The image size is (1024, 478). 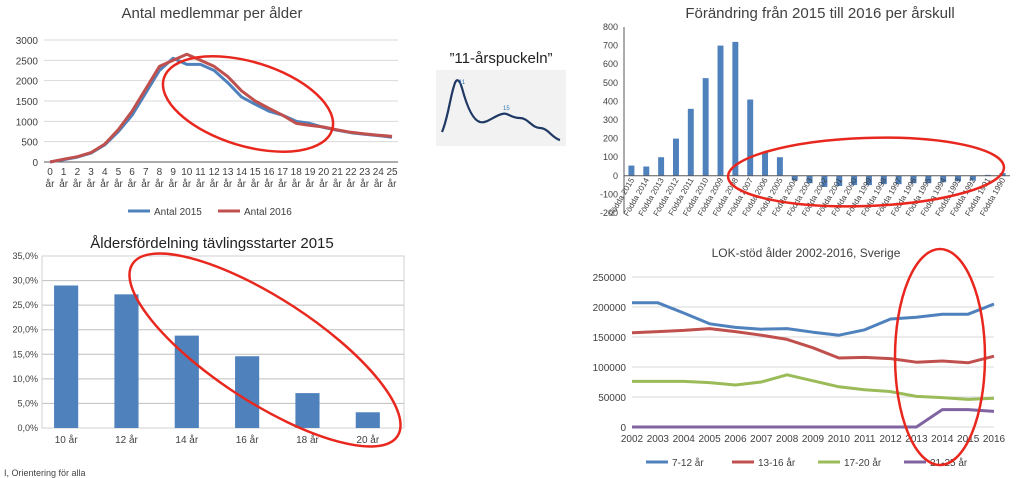 I want to click on x-tick-label: 10 år, so click(x=66, y=440).